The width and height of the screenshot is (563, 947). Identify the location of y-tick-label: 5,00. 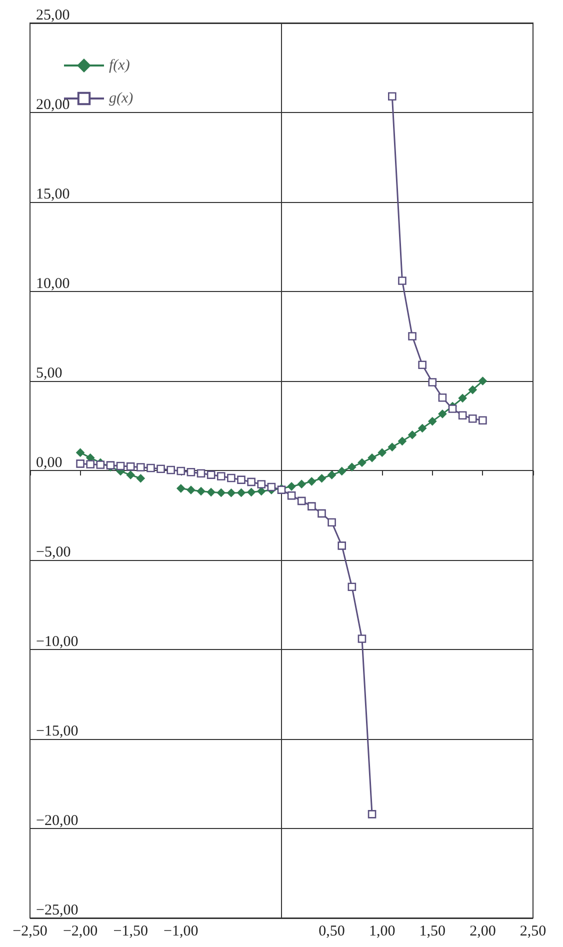
(49, 374).